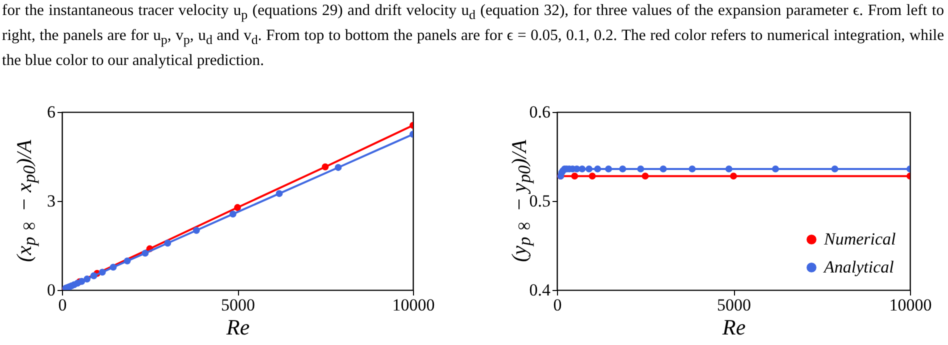 This screenshot has height=345, width=948. I want to click on y-tick-label: 6, so click(51, 112).